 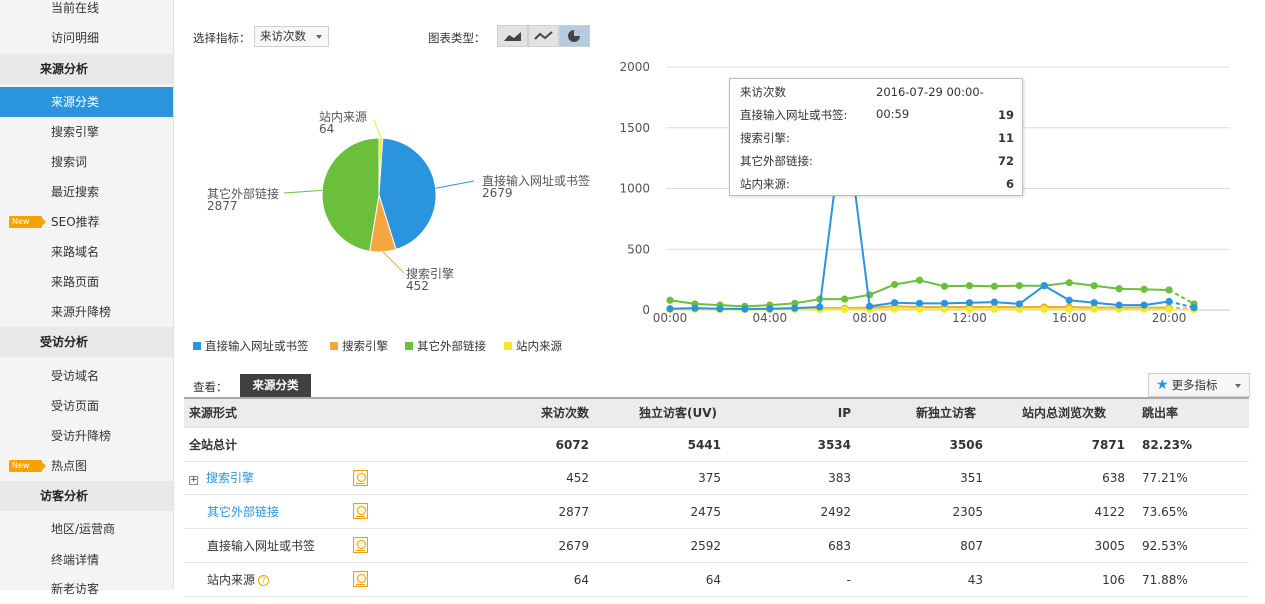 What do you see at coordinates (251, 346) in the screenshot?
I see `legend-item-direct: 直接输入网址或书签` at bounding box center [251, 346].